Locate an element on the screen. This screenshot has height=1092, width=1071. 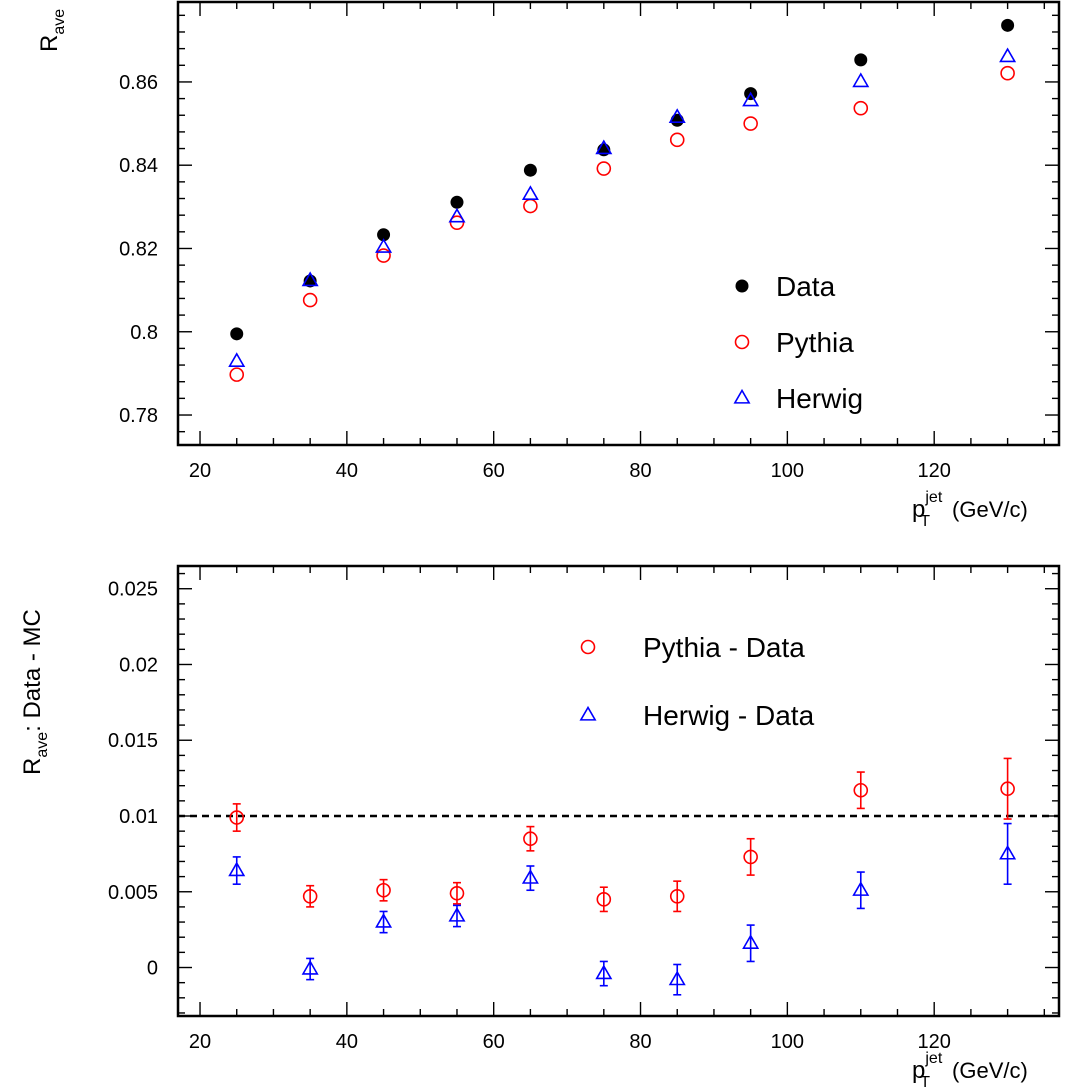
top-legend: Data Pythia Herwig is located at coordinates (798, 342).